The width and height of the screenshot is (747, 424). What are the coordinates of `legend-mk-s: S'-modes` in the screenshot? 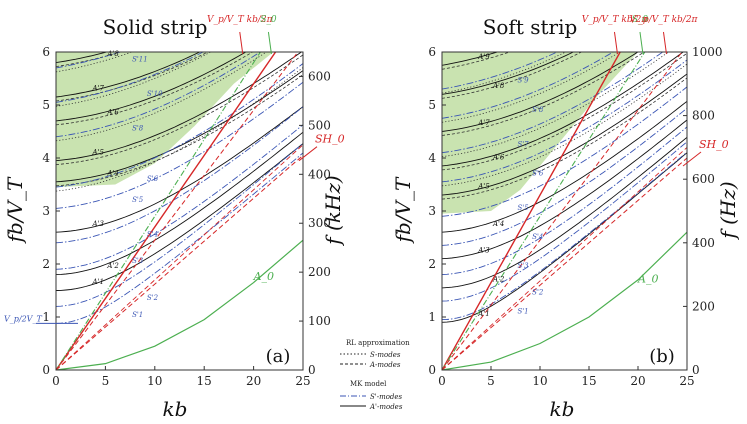 It's located at (386, 397).